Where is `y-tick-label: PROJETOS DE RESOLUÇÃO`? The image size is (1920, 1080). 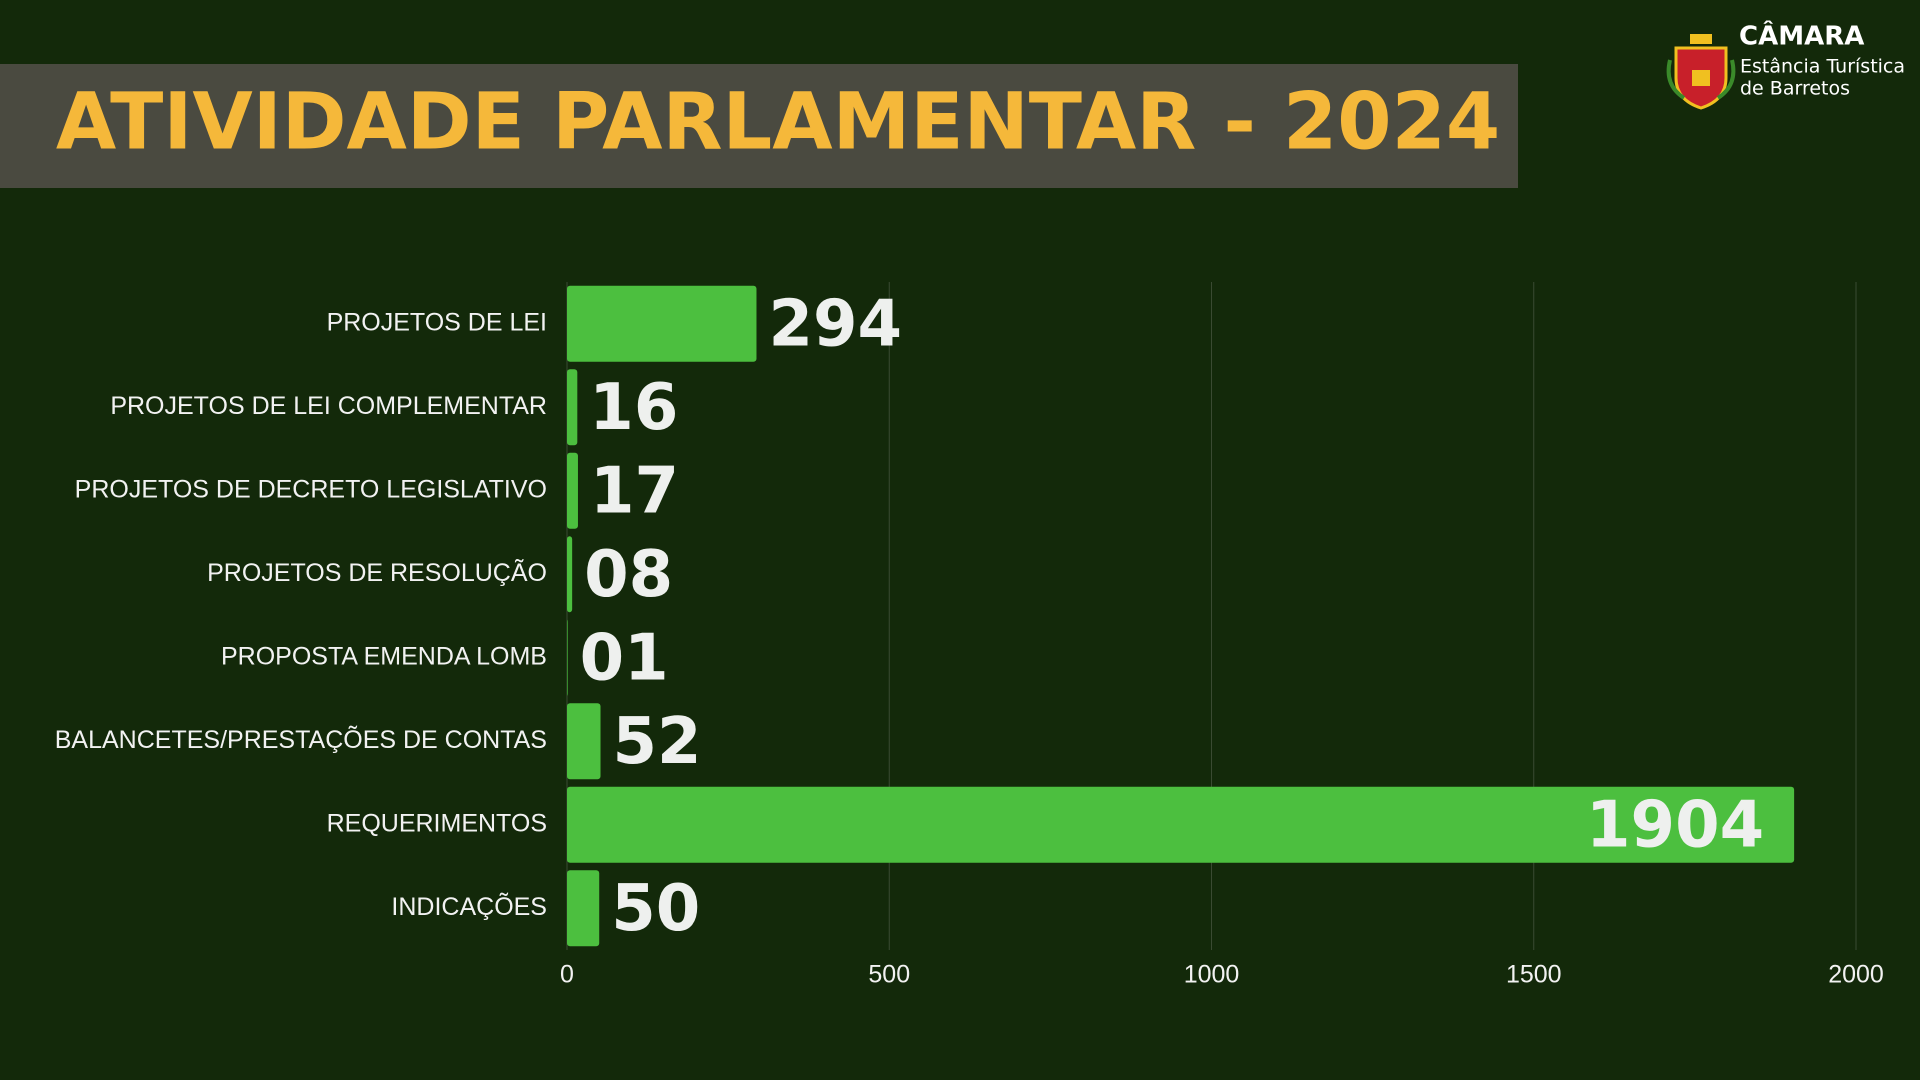
y-tick-label: PROJETOS DE RESOLUÇÃO is located at coordinates (377, 572).